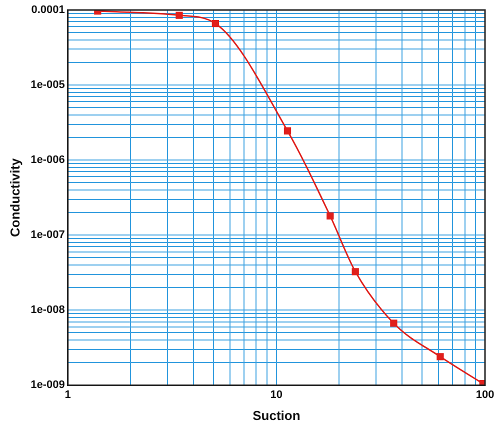 This screenshot has height=430, width=499. Describe the element at coordinates (485, 394) in the screenshot. I see `x-tick-label: 100` at that location.